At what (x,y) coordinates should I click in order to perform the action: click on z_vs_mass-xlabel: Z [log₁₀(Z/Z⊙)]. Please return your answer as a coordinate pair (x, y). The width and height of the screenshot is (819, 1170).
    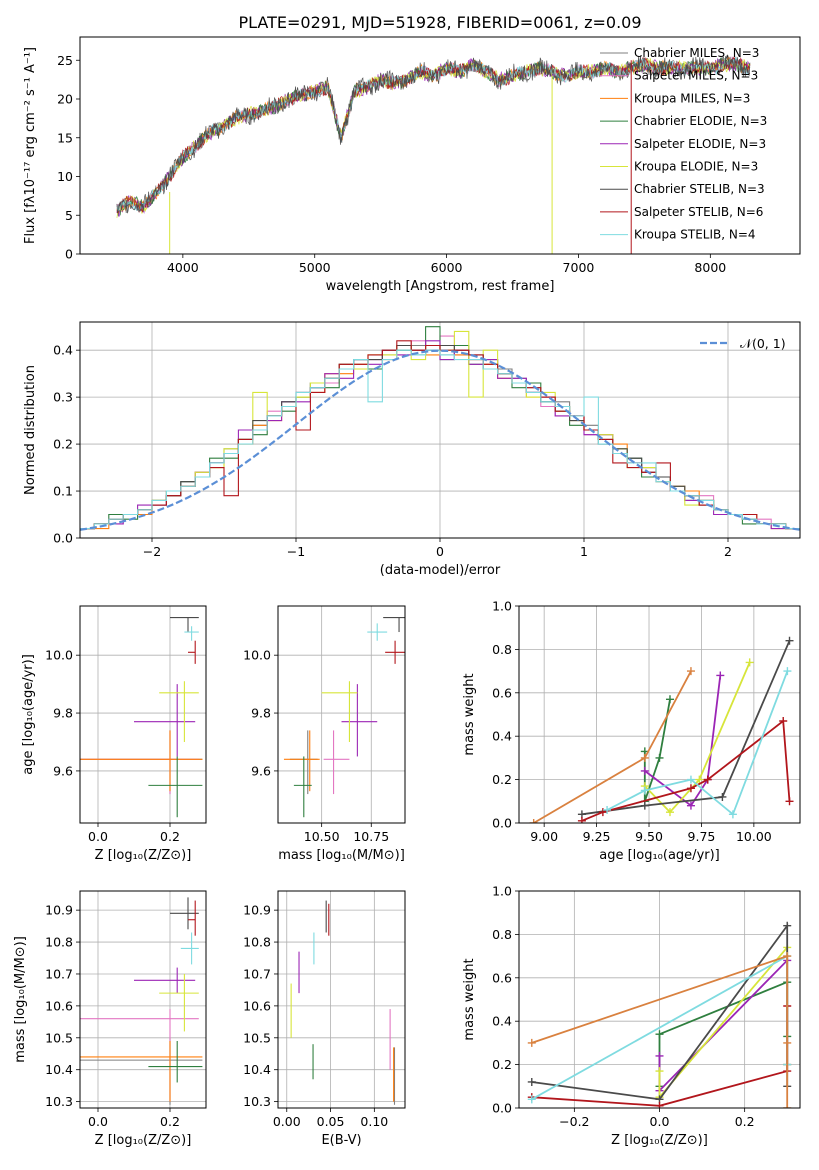
    Looking at the image, I should click on (143, 1140).